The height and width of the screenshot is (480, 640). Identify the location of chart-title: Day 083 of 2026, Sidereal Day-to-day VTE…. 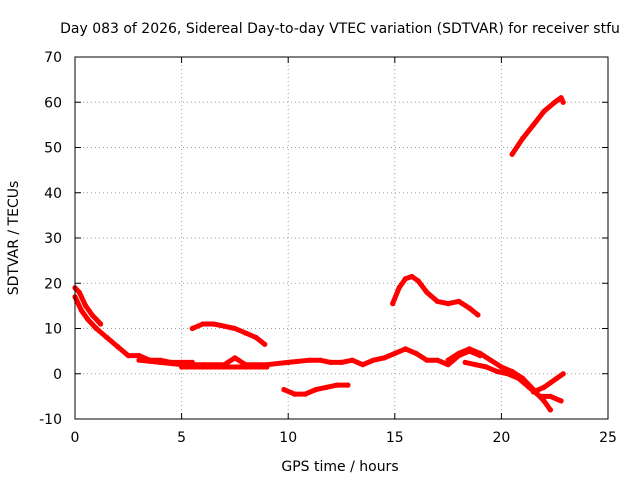
(340, 29).